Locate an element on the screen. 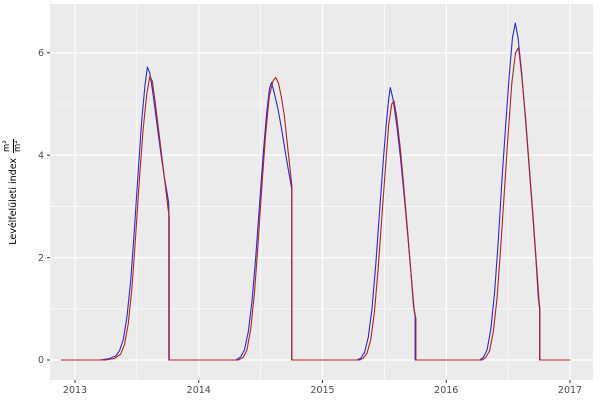 Image resolution: width=600 pixels, height=400 pixels. x-tick-label: 2017 is located at coordinates (570, 390).